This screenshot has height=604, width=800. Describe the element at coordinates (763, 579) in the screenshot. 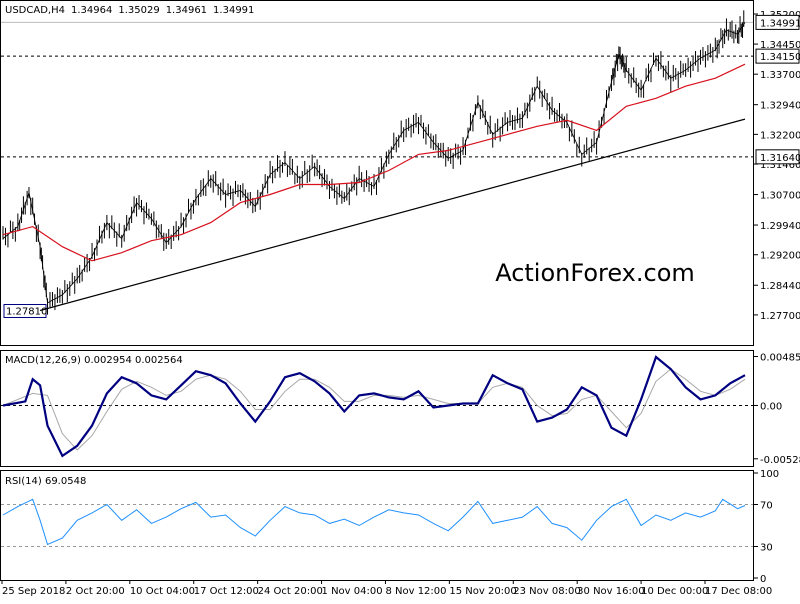

I see `rsi-tick-label: 0` at that location.